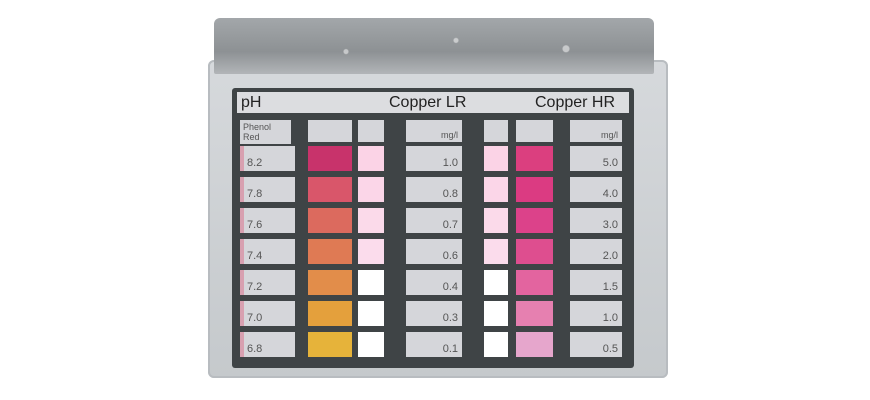 The image size is (870, 400). What do you see at coordinates (267, 251) in the screenshot?
I see `ph-value-cell: 7.4` at bounding box center [267, 251].